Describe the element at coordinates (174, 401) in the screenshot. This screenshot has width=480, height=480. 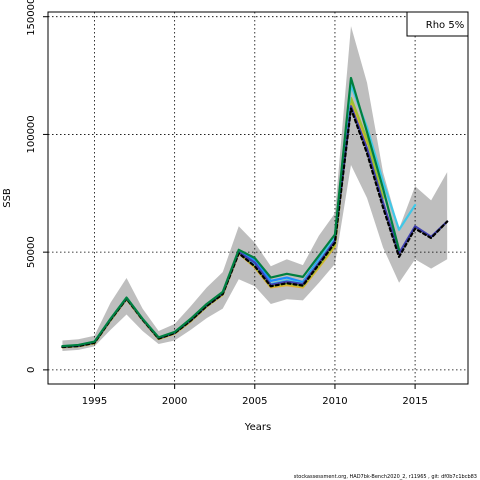
I see `x-tick-label: 2000` at that location.